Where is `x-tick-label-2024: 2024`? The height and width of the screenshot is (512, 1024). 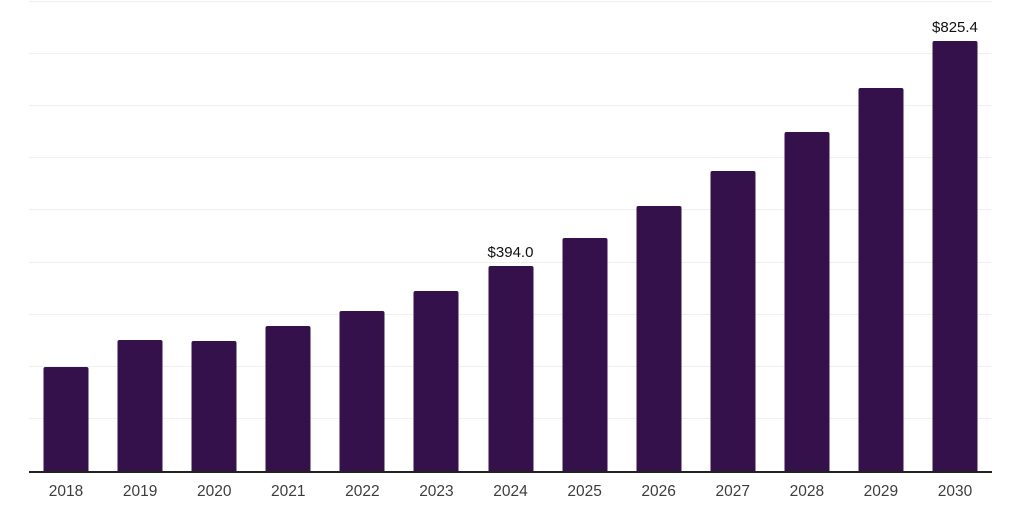
x-tick-label-2024: 2024 is located at coordinates (510, 491).